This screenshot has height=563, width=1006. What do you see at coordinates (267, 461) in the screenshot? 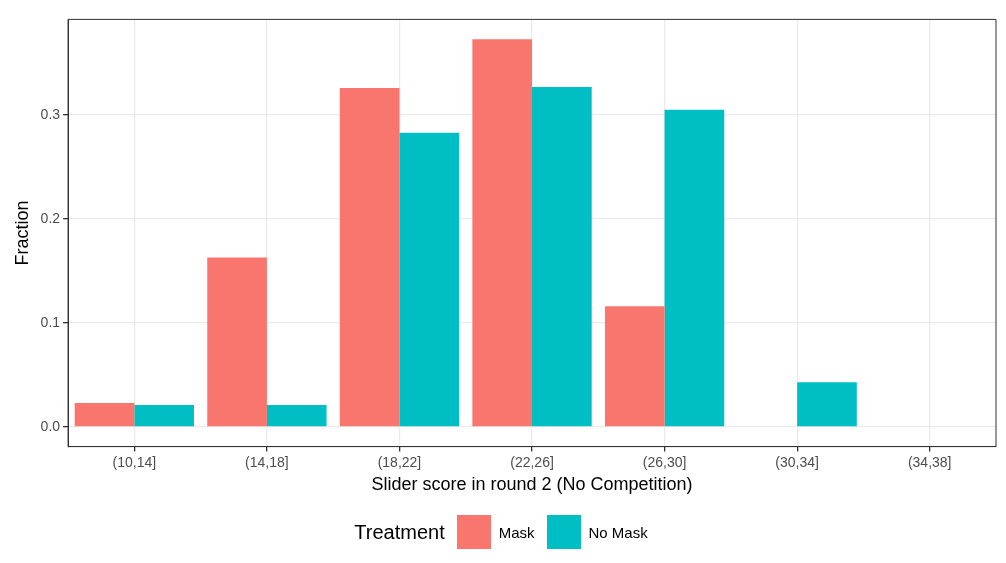
I see `x-tick-label: (14,18]` at bounding box center [267, 461].